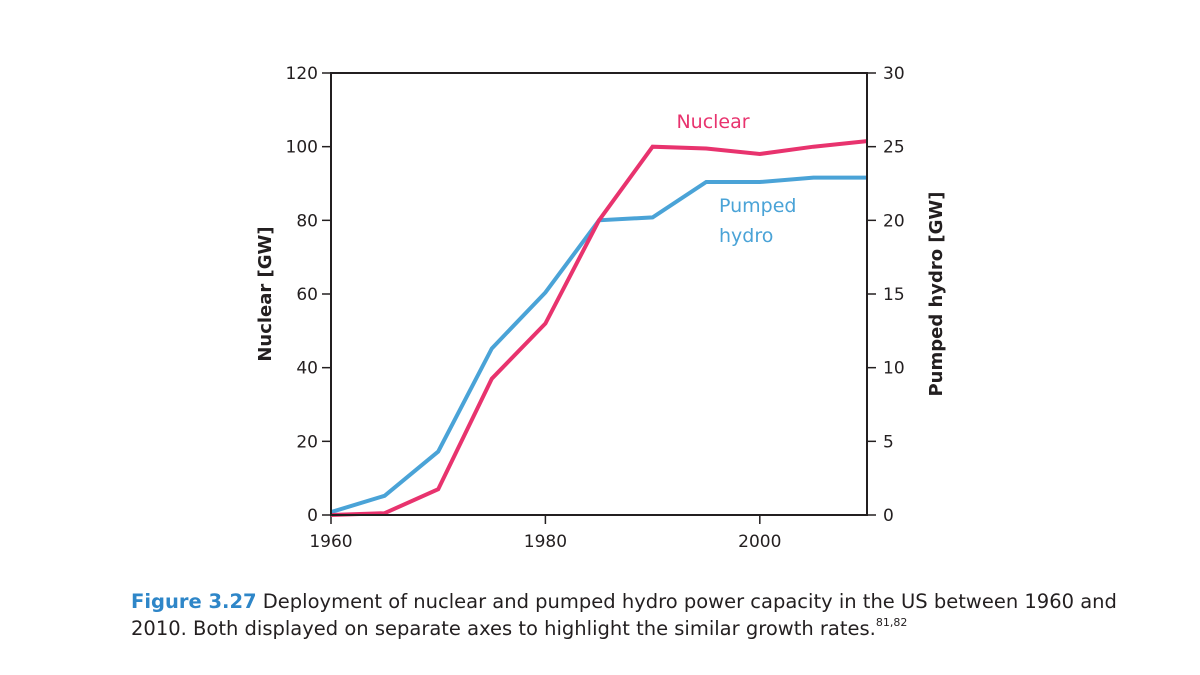 The height and width of the screenshot is (675, 1200). What do you see at coordinates (894, 148) in the screenshot?
I see `y-right-tick-label: 25` at bounding box center [894, 148].